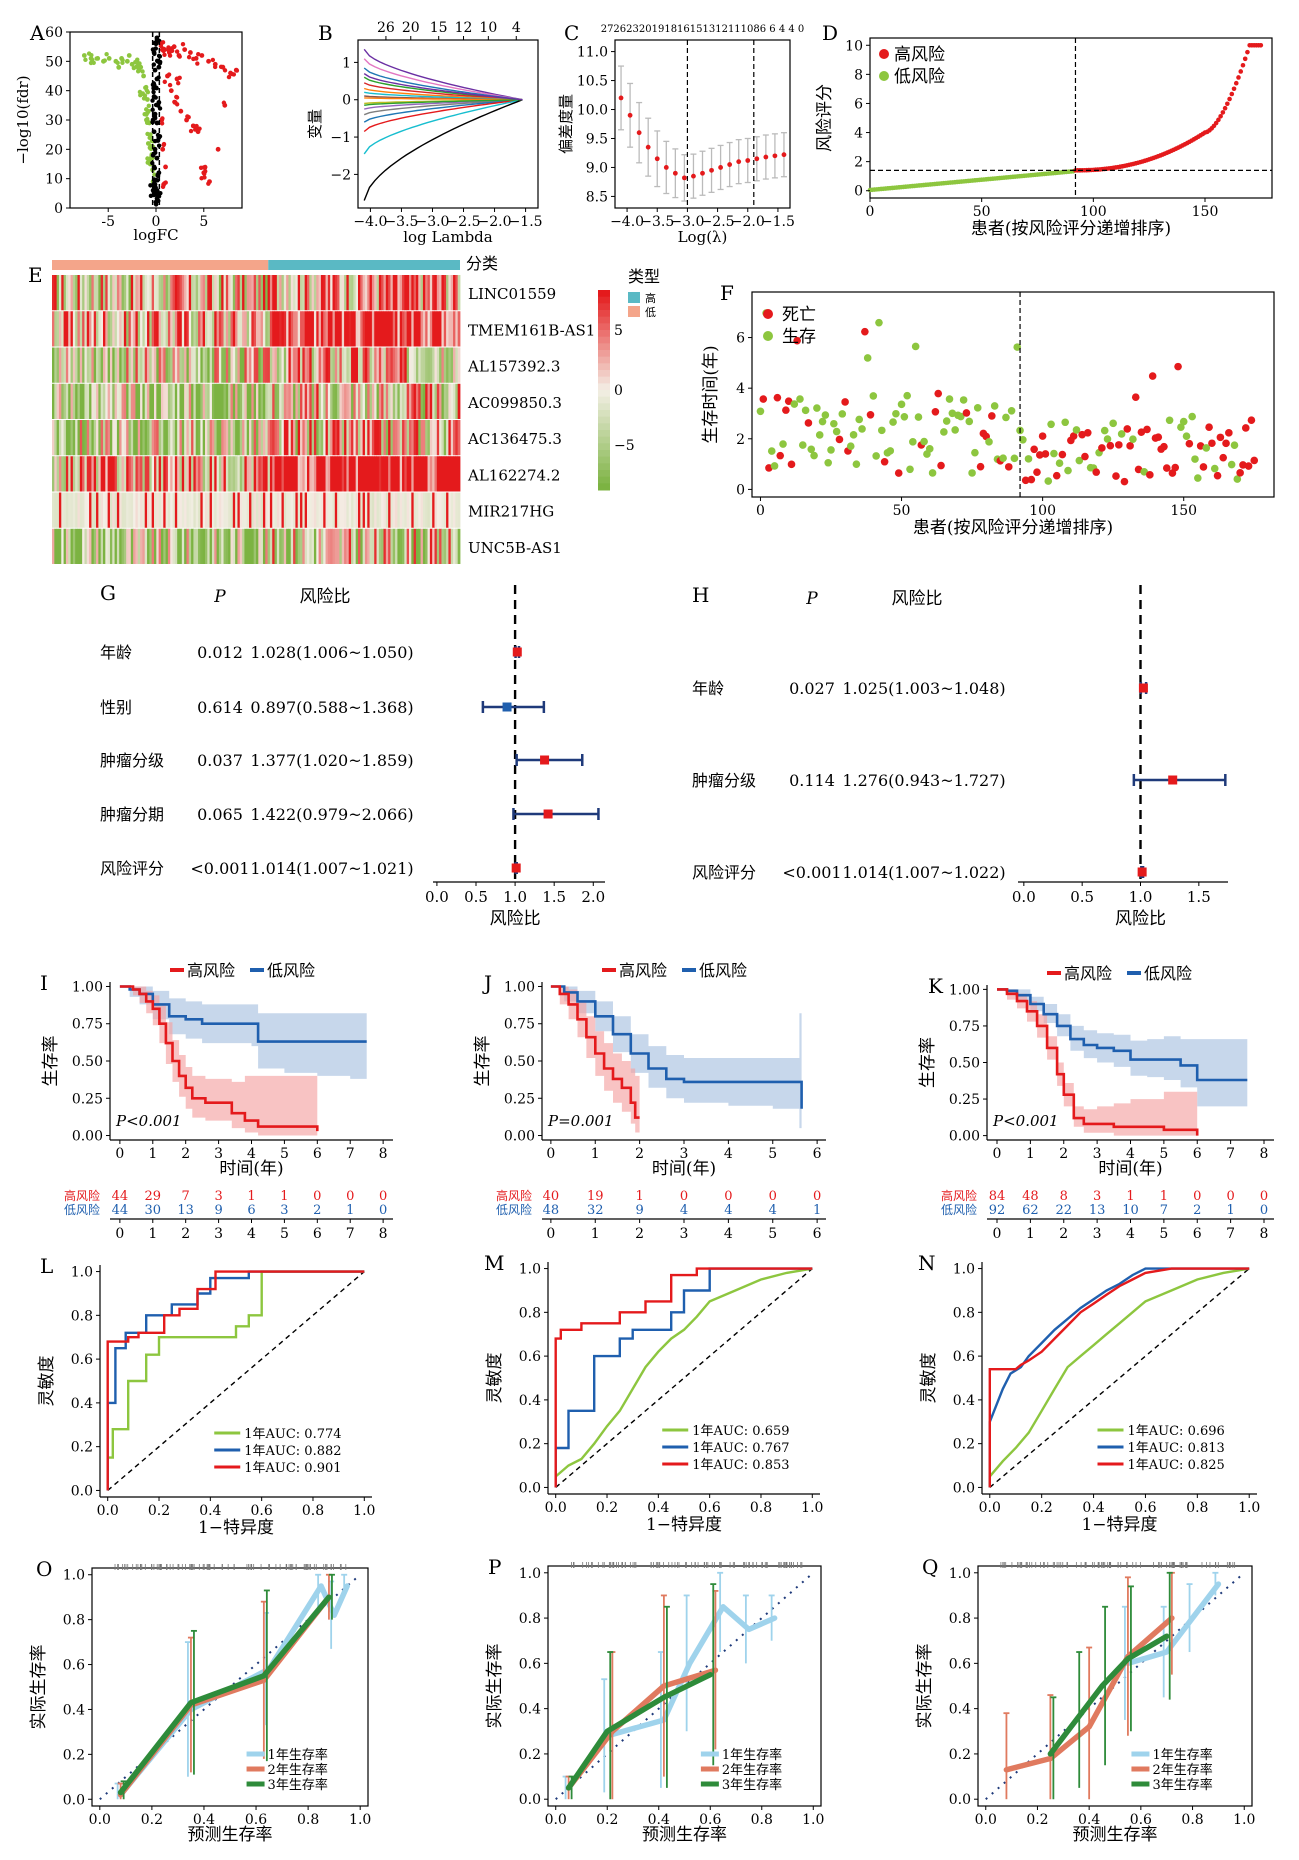  What do you see at coordinates (218, 1061) in the screenshot?
I see `km-confidence-band-I` at bounding box center [218, 1061].